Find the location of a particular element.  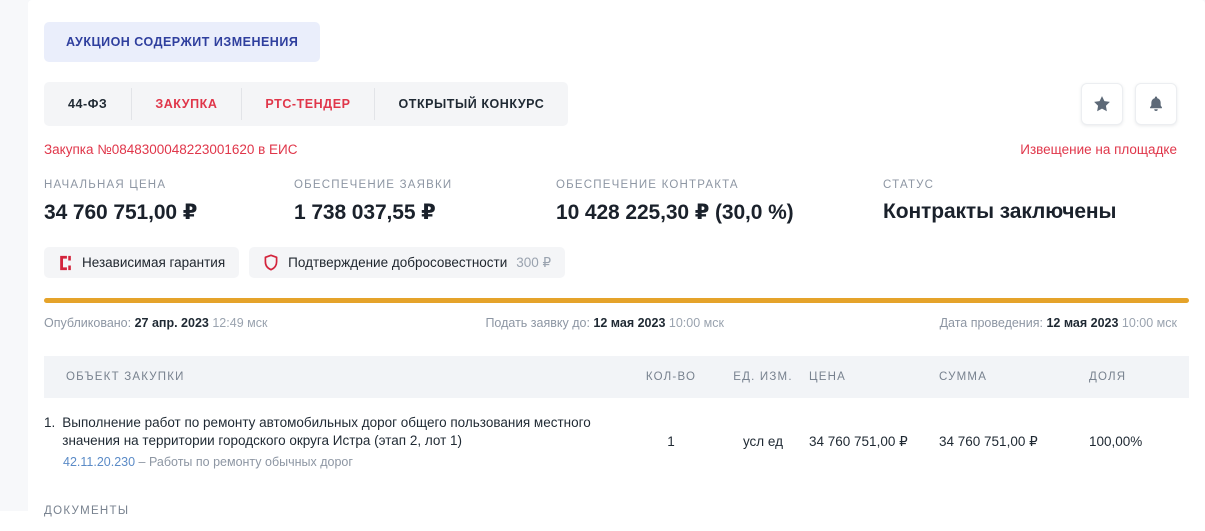

published-time: 12:49 мск is located at coordinates (240, 323).